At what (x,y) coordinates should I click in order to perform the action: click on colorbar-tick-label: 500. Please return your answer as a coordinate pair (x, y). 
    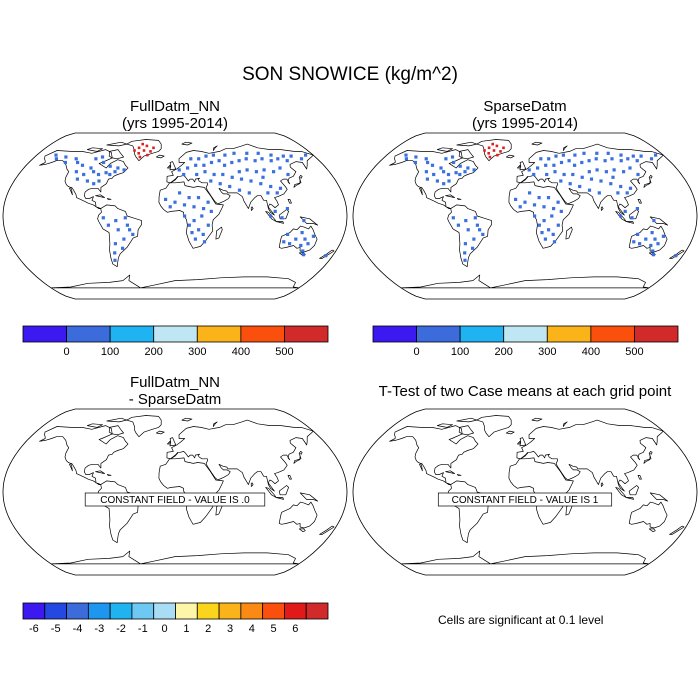
    Looking at the image, I should click on (284, 352).